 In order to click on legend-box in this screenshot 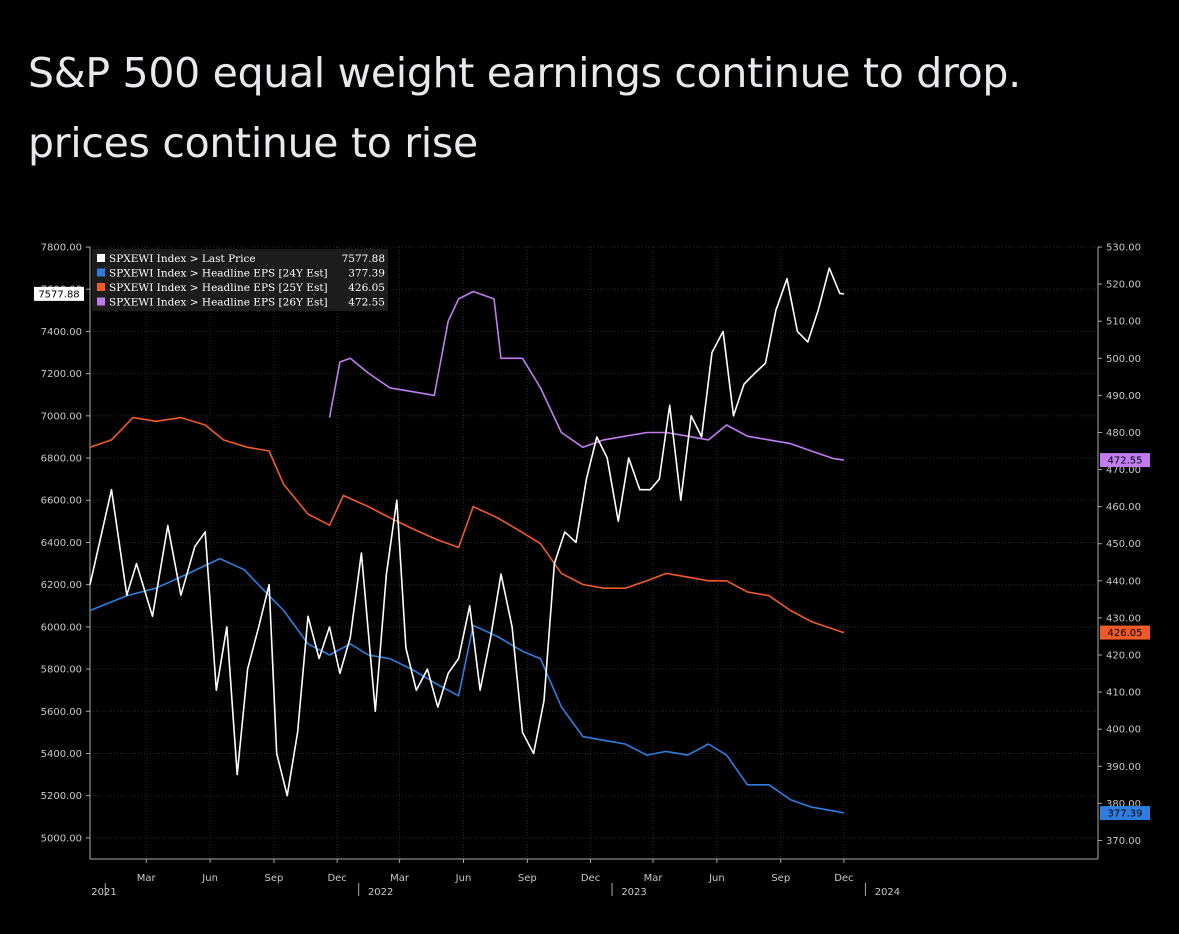, I will do `click(240, 280)`.